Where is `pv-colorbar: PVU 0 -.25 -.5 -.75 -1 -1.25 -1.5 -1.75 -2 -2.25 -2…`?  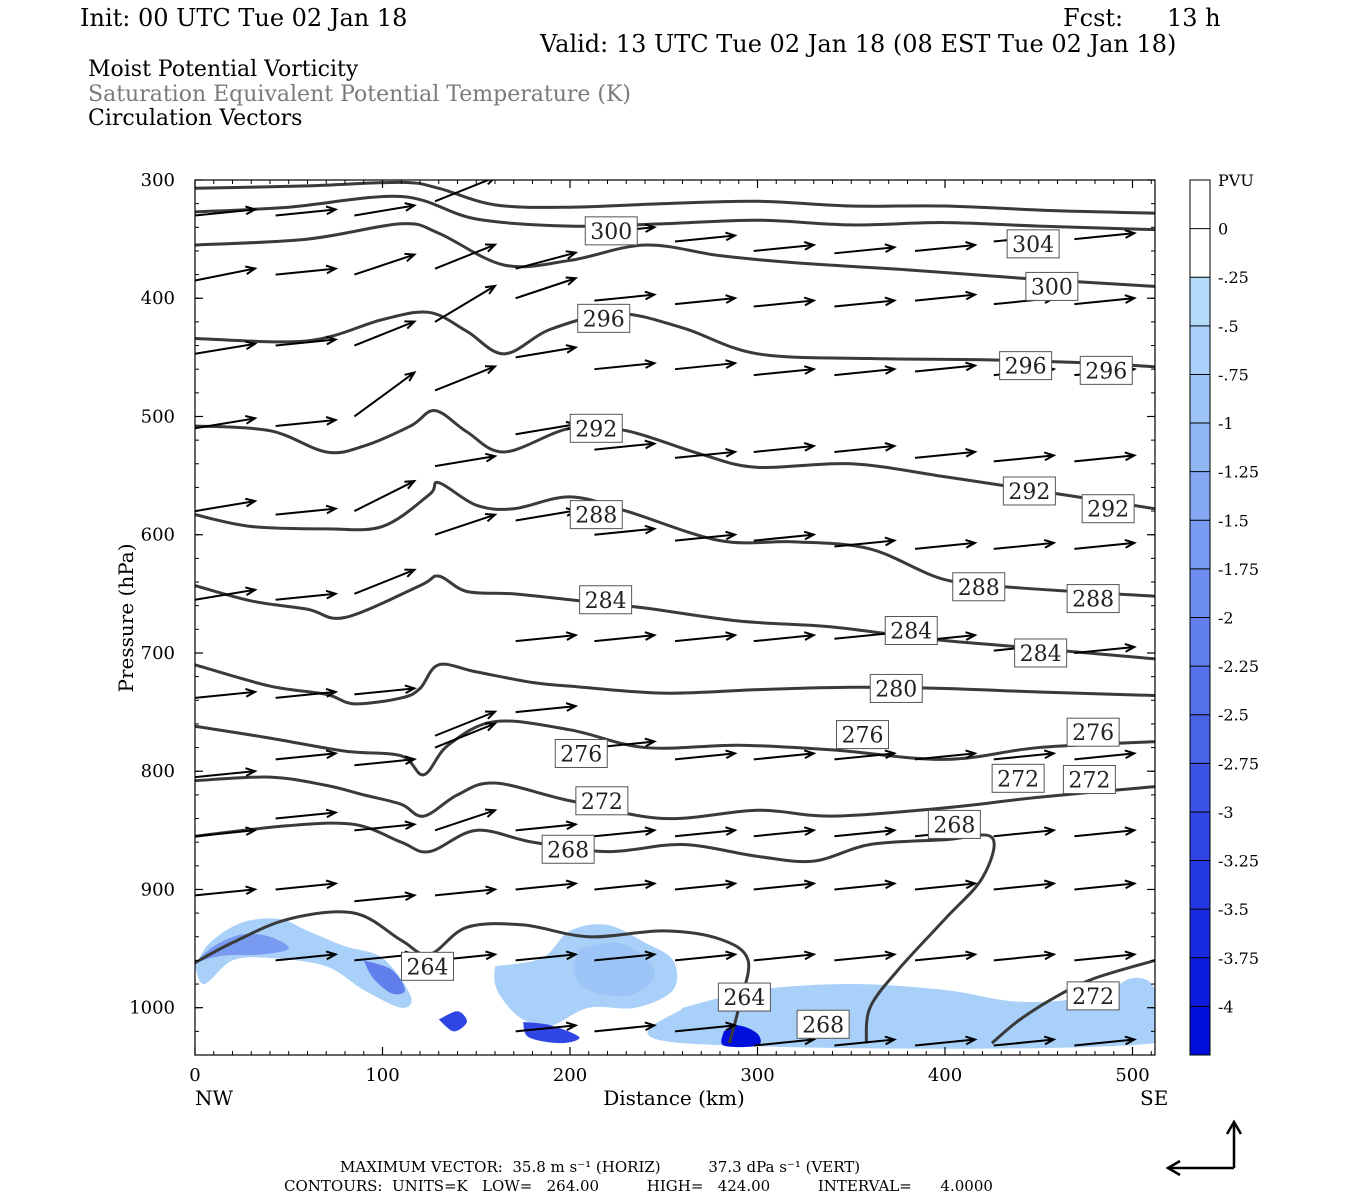
pv-colorbar: PVU 0 -.25 -.5 -.75 -1 -1.25 -1.5 -1.75 -2 -2.25 -2… is located at coordinates (1224, 613).